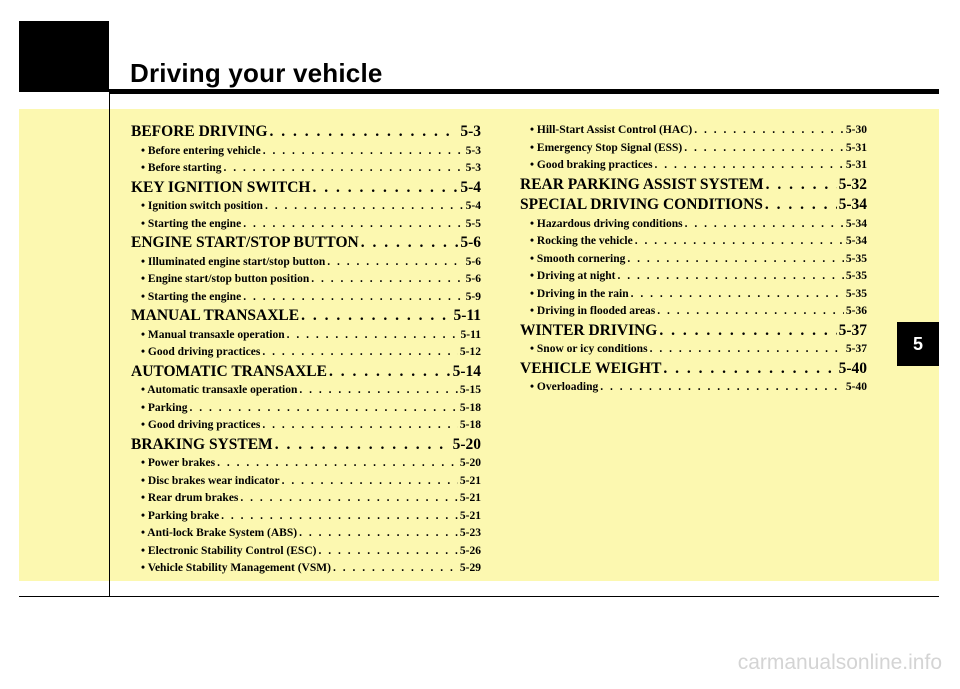 The height and width of the screenshot is (689, 960). What do you see at coordinates (693, 205) in the screenshot?
I see `toc-section-entry: SPECIAL DRIVING CONDITIONS 5-34` at bounding box center [693, 205].